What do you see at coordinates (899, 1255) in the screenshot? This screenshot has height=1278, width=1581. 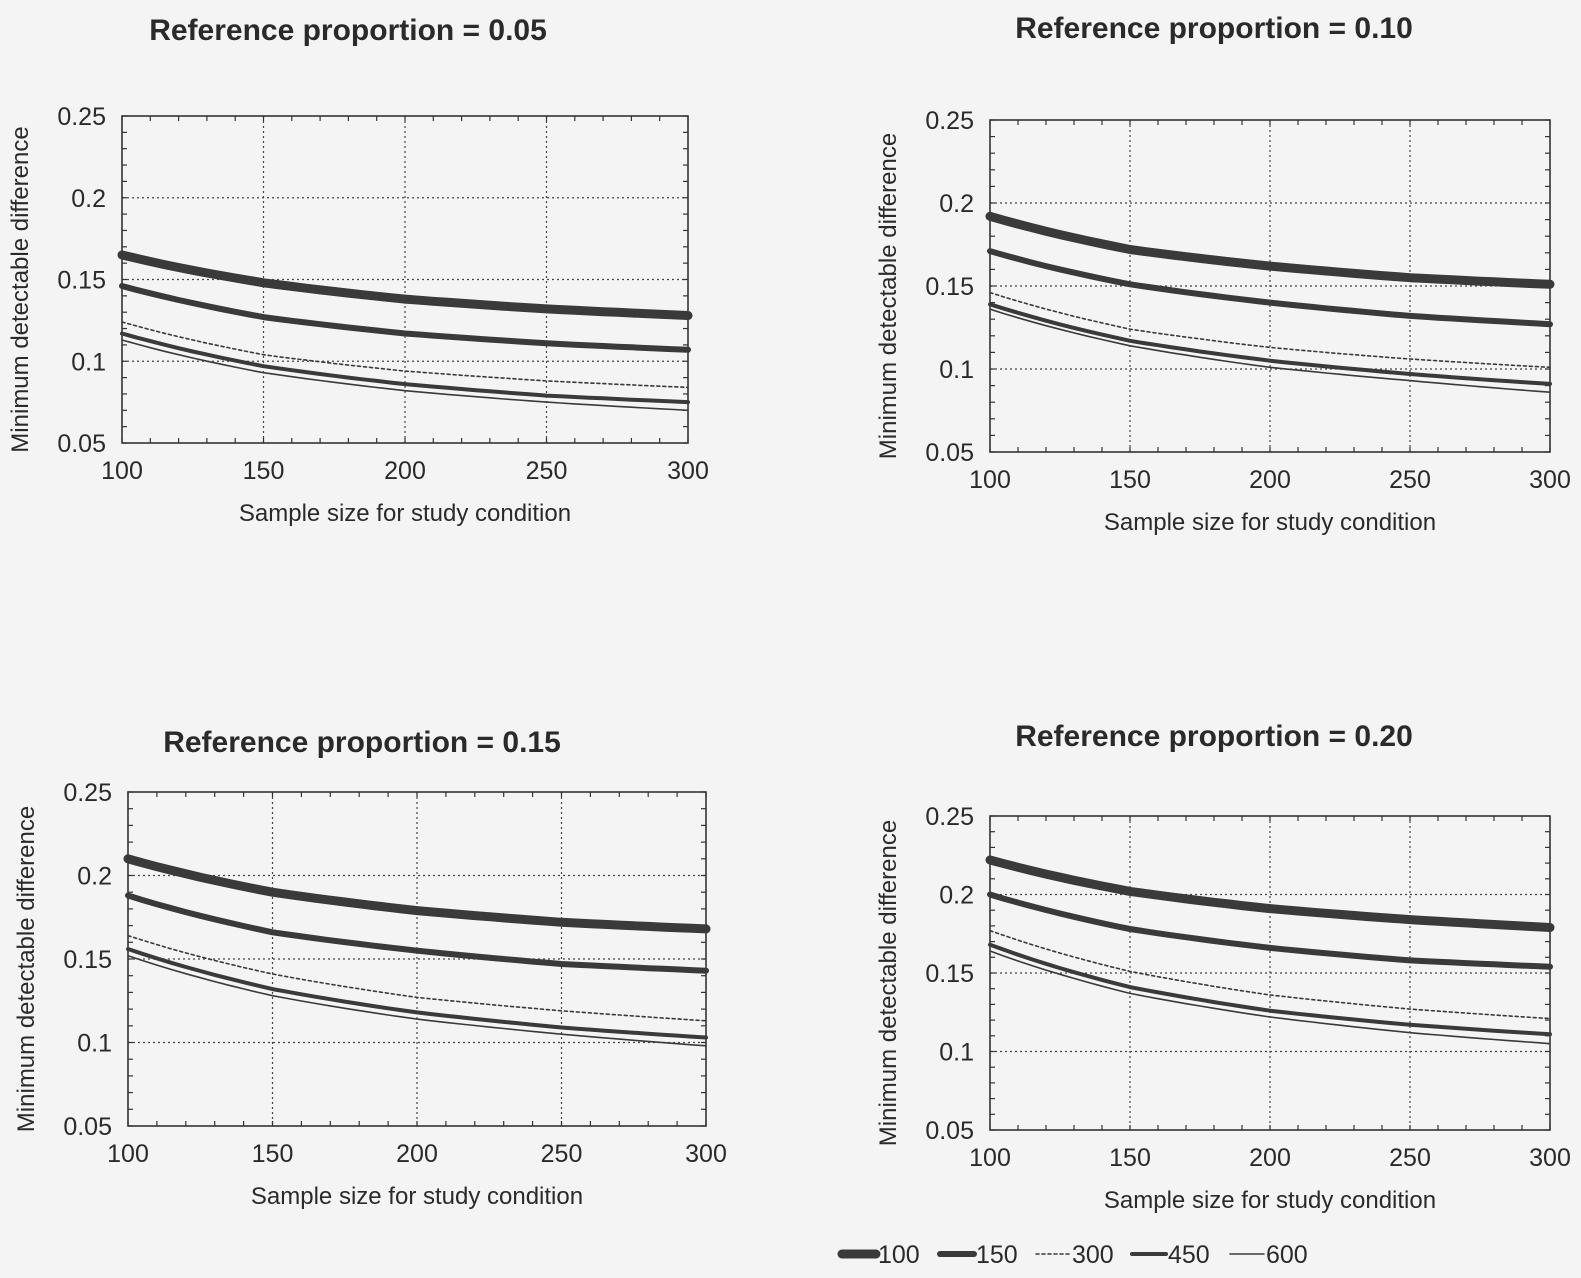 I see `legend-label-100: 100` at bounding box center [899, 1255].